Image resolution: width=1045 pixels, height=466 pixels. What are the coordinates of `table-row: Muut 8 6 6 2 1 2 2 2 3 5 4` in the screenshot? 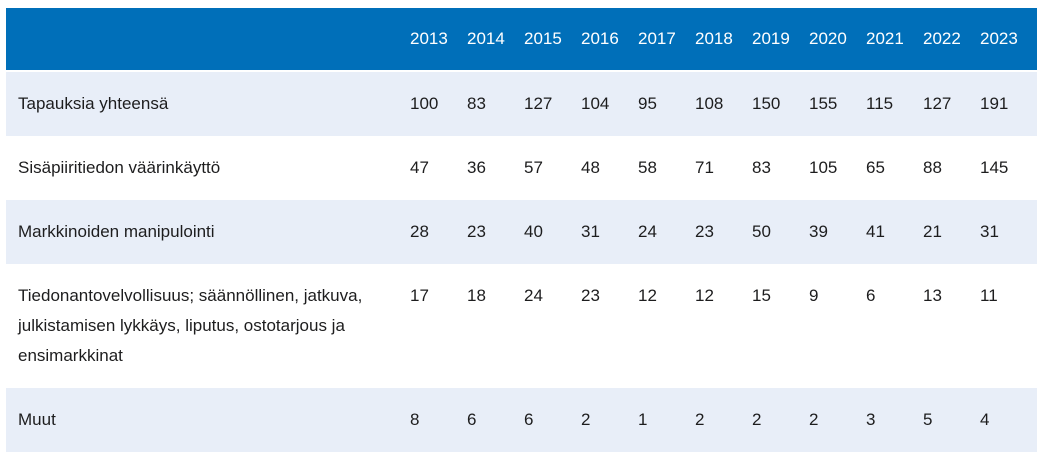 It's located at (521, 420).